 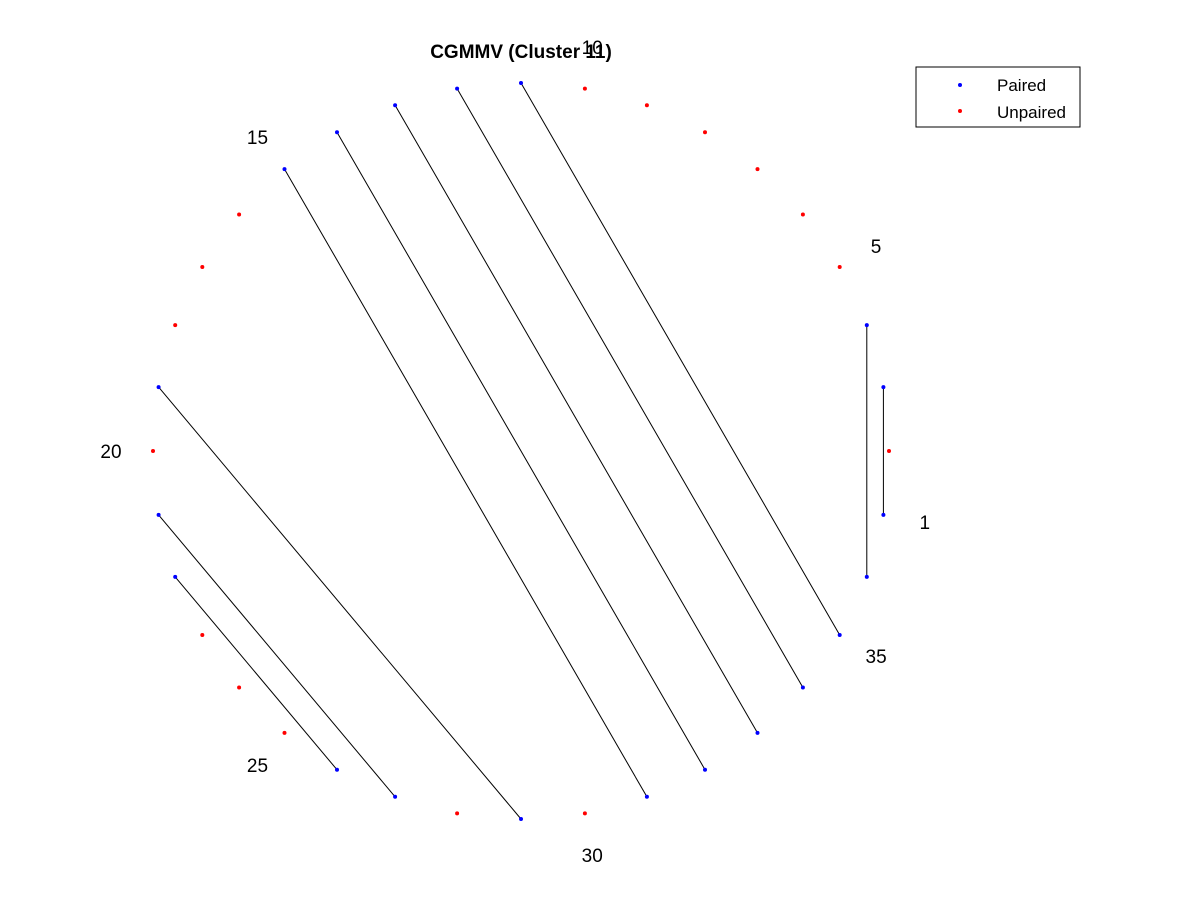 What do you see at coordinates (110, 452) in the screenshot?
I see `position-label-20: 20` at bounding box center [110, 452].